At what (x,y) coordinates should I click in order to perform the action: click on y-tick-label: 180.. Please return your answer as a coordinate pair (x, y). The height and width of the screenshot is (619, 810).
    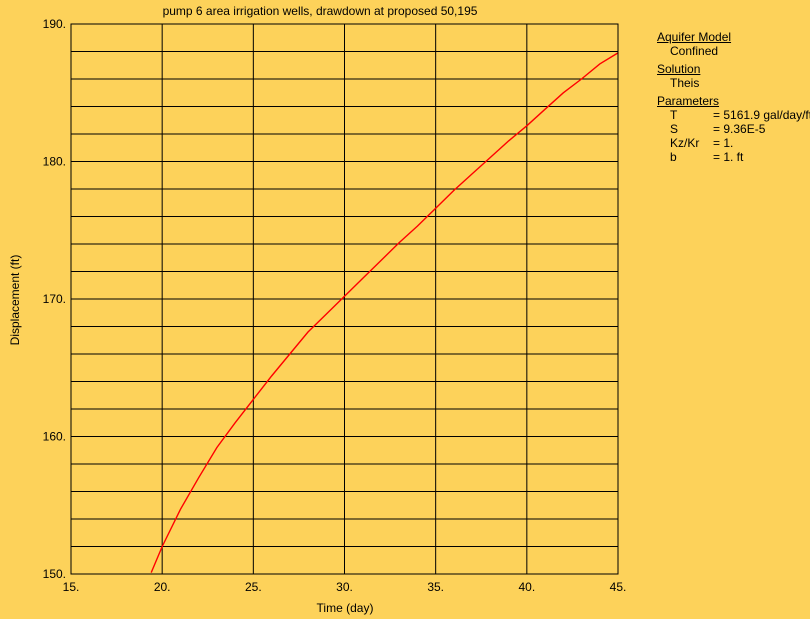
    Looking at the image, I should click on (54, 162).